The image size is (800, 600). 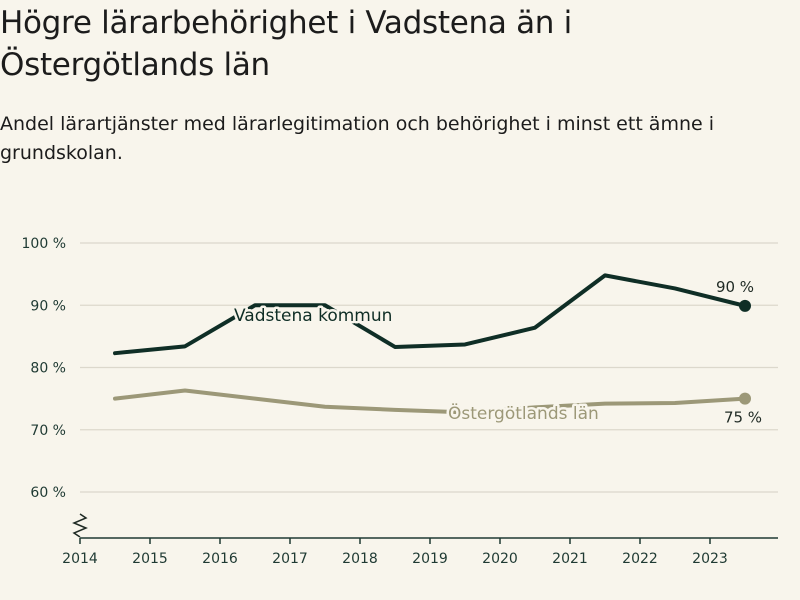 I want to click on end-value-label-vadstena-kommun: 90 %, so click(x=735, y=287).